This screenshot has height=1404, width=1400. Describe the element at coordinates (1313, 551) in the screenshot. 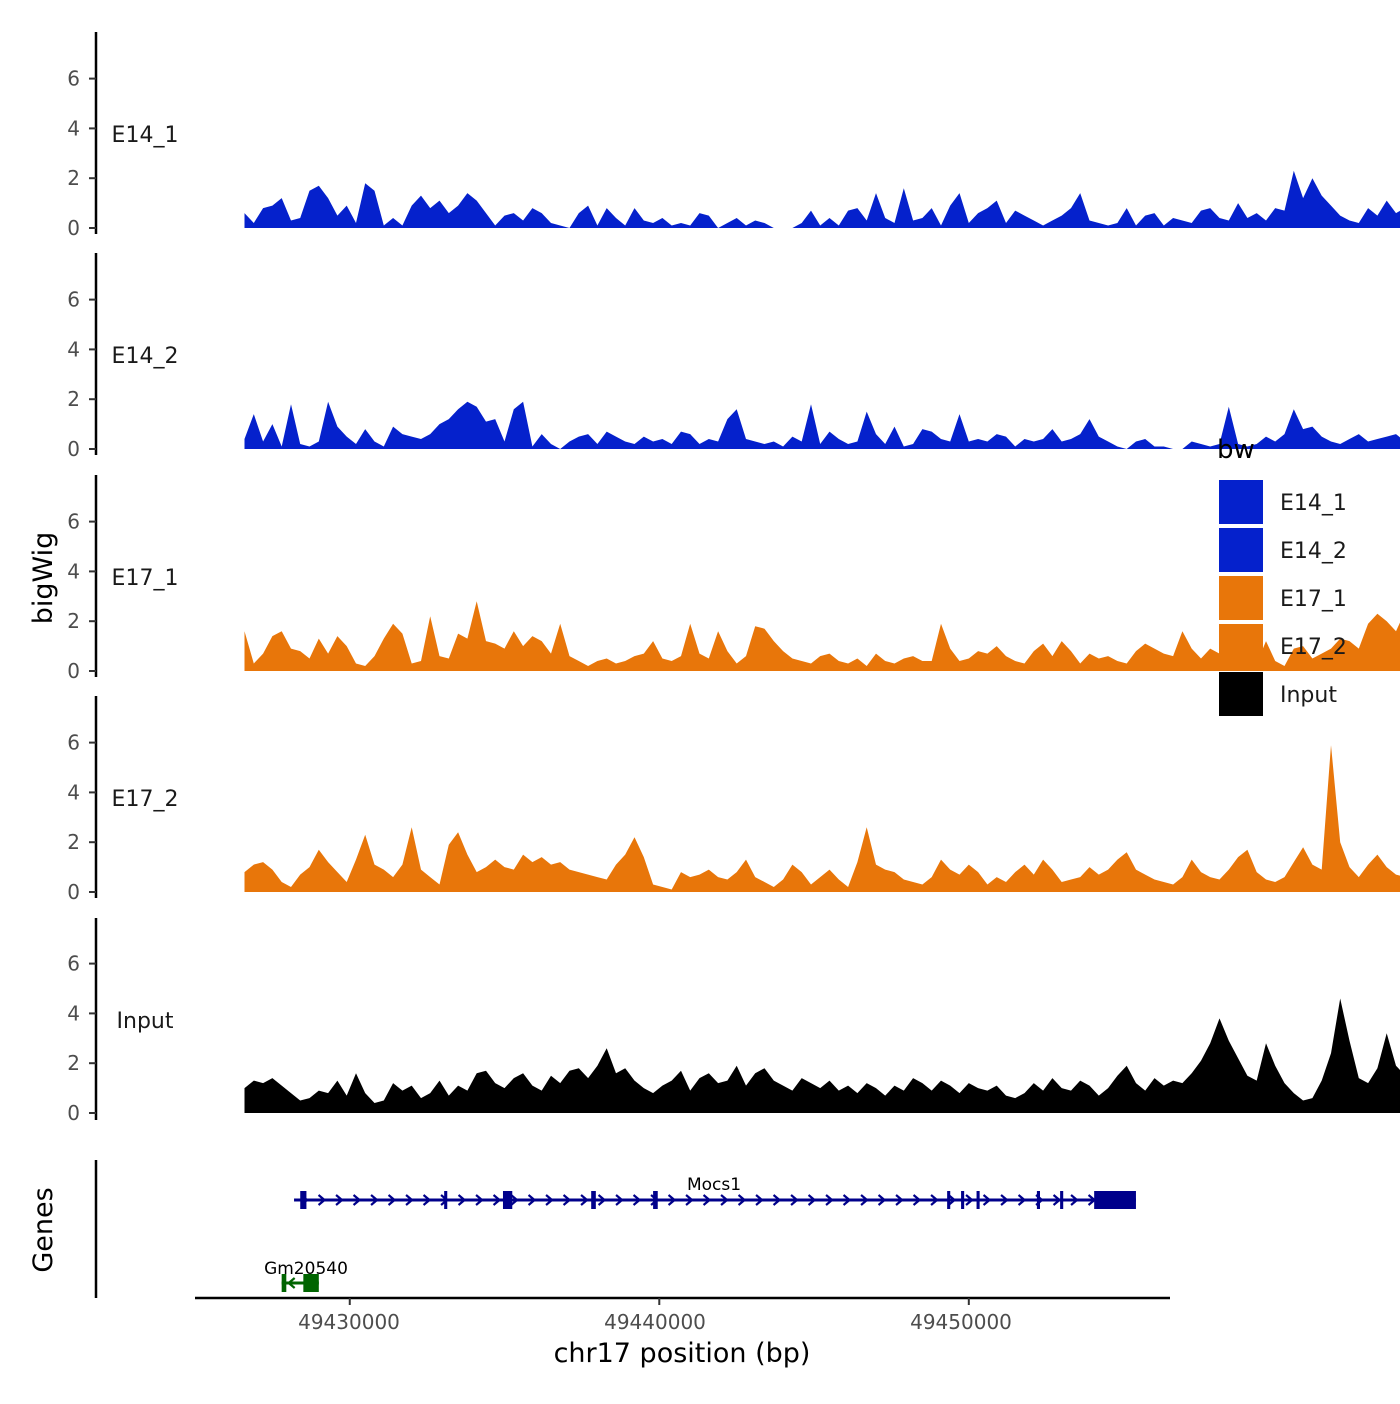

I see `legend-label: E14_2` at that location.